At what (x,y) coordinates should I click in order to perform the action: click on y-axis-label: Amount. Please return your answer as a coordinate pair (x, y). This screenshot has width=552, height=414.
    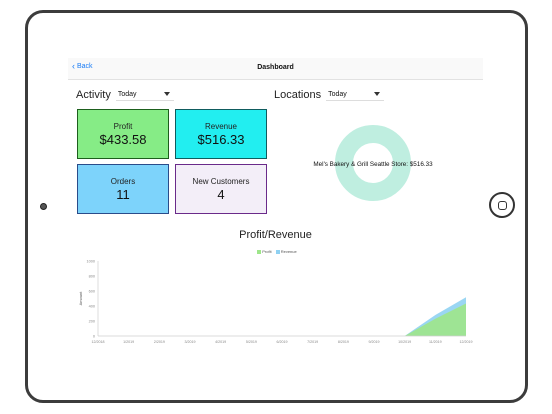
    Looking at the image, I should click on (80, 298).